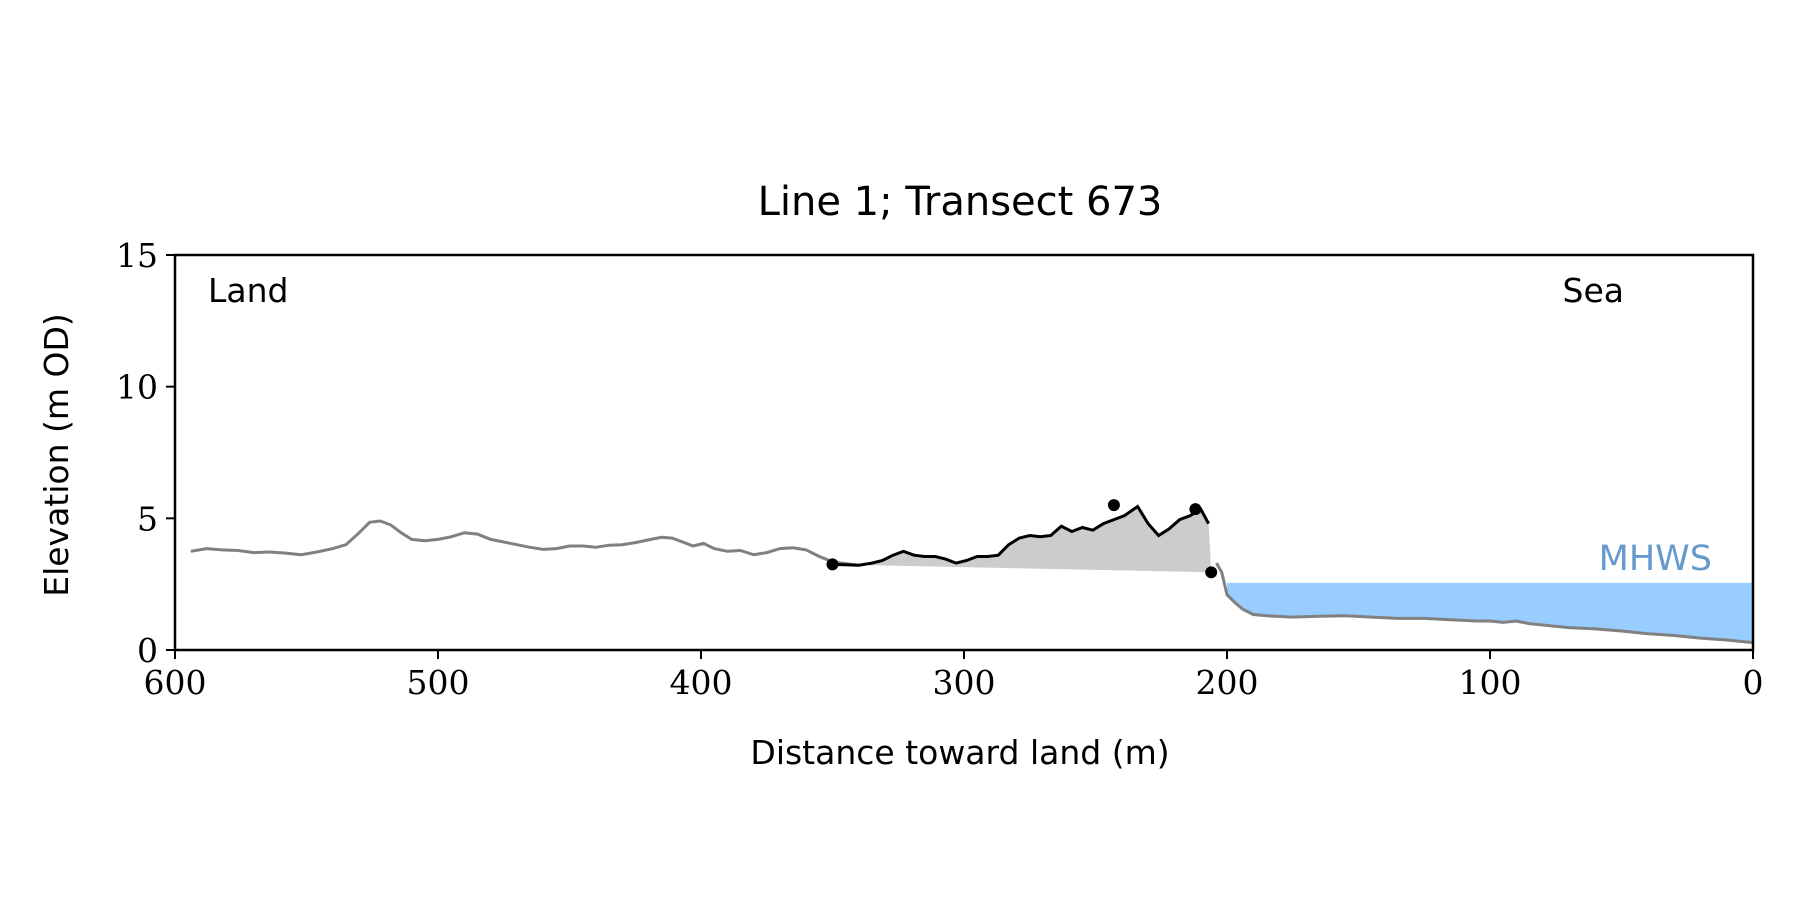 The image size is (1800, 905). Describe the element at coordinates (56, 455) in the screenshot. I see `y-axis-label: Elevation (m OD)` at that location.